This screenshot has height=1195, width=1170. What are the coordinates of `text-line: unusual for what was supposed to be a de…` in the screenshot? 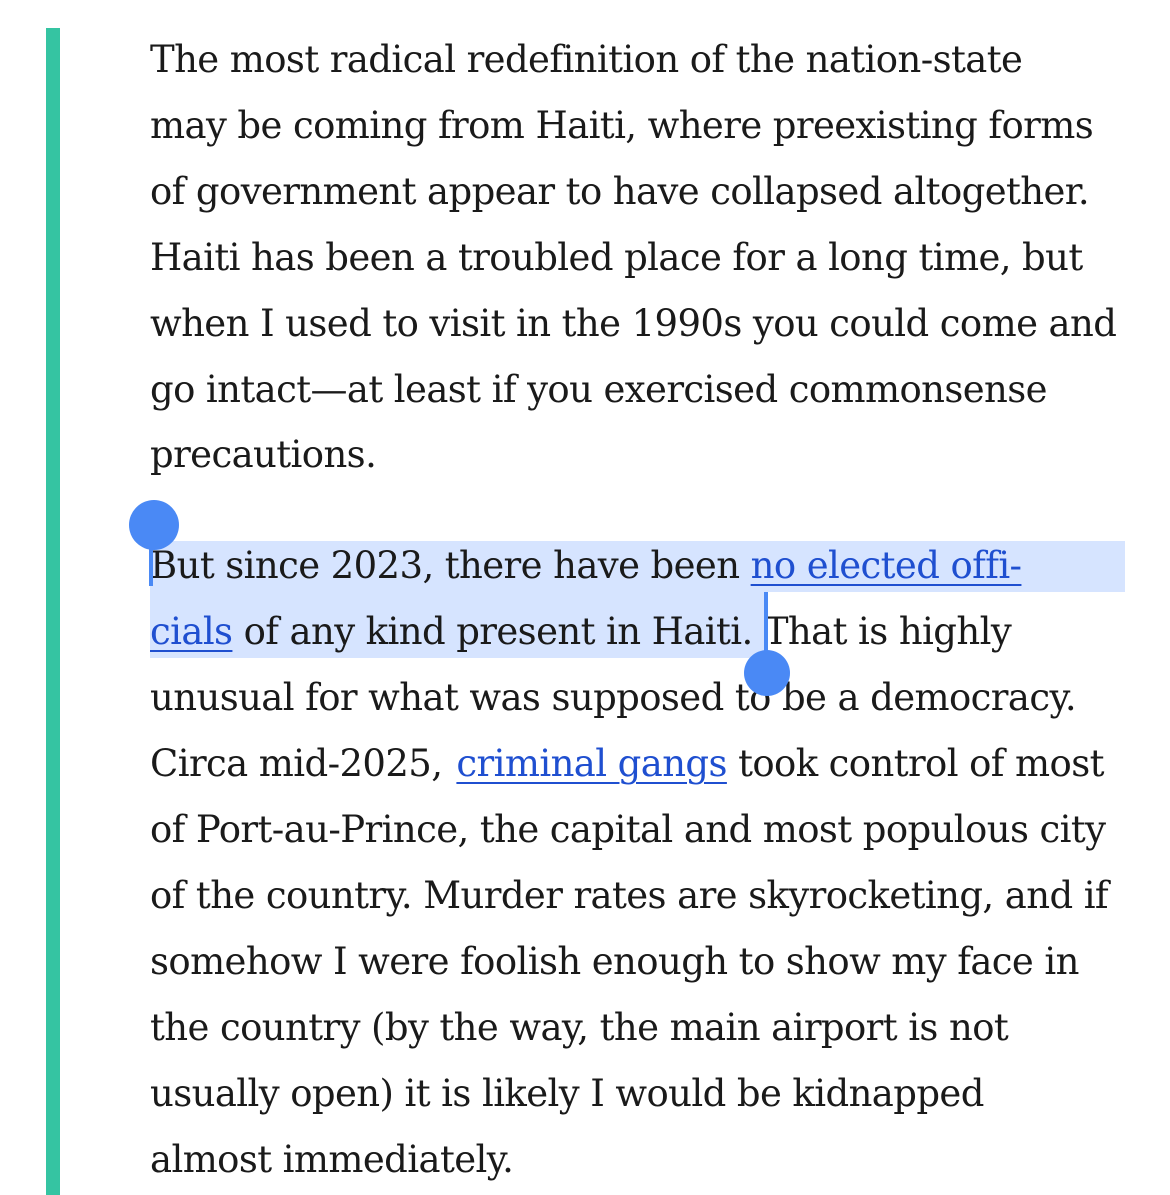 It's located at (613, 697).